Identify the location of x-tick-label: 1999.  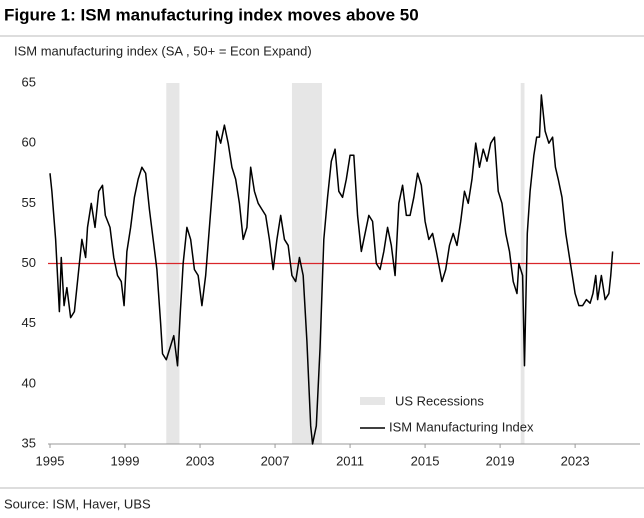
(125, 460).